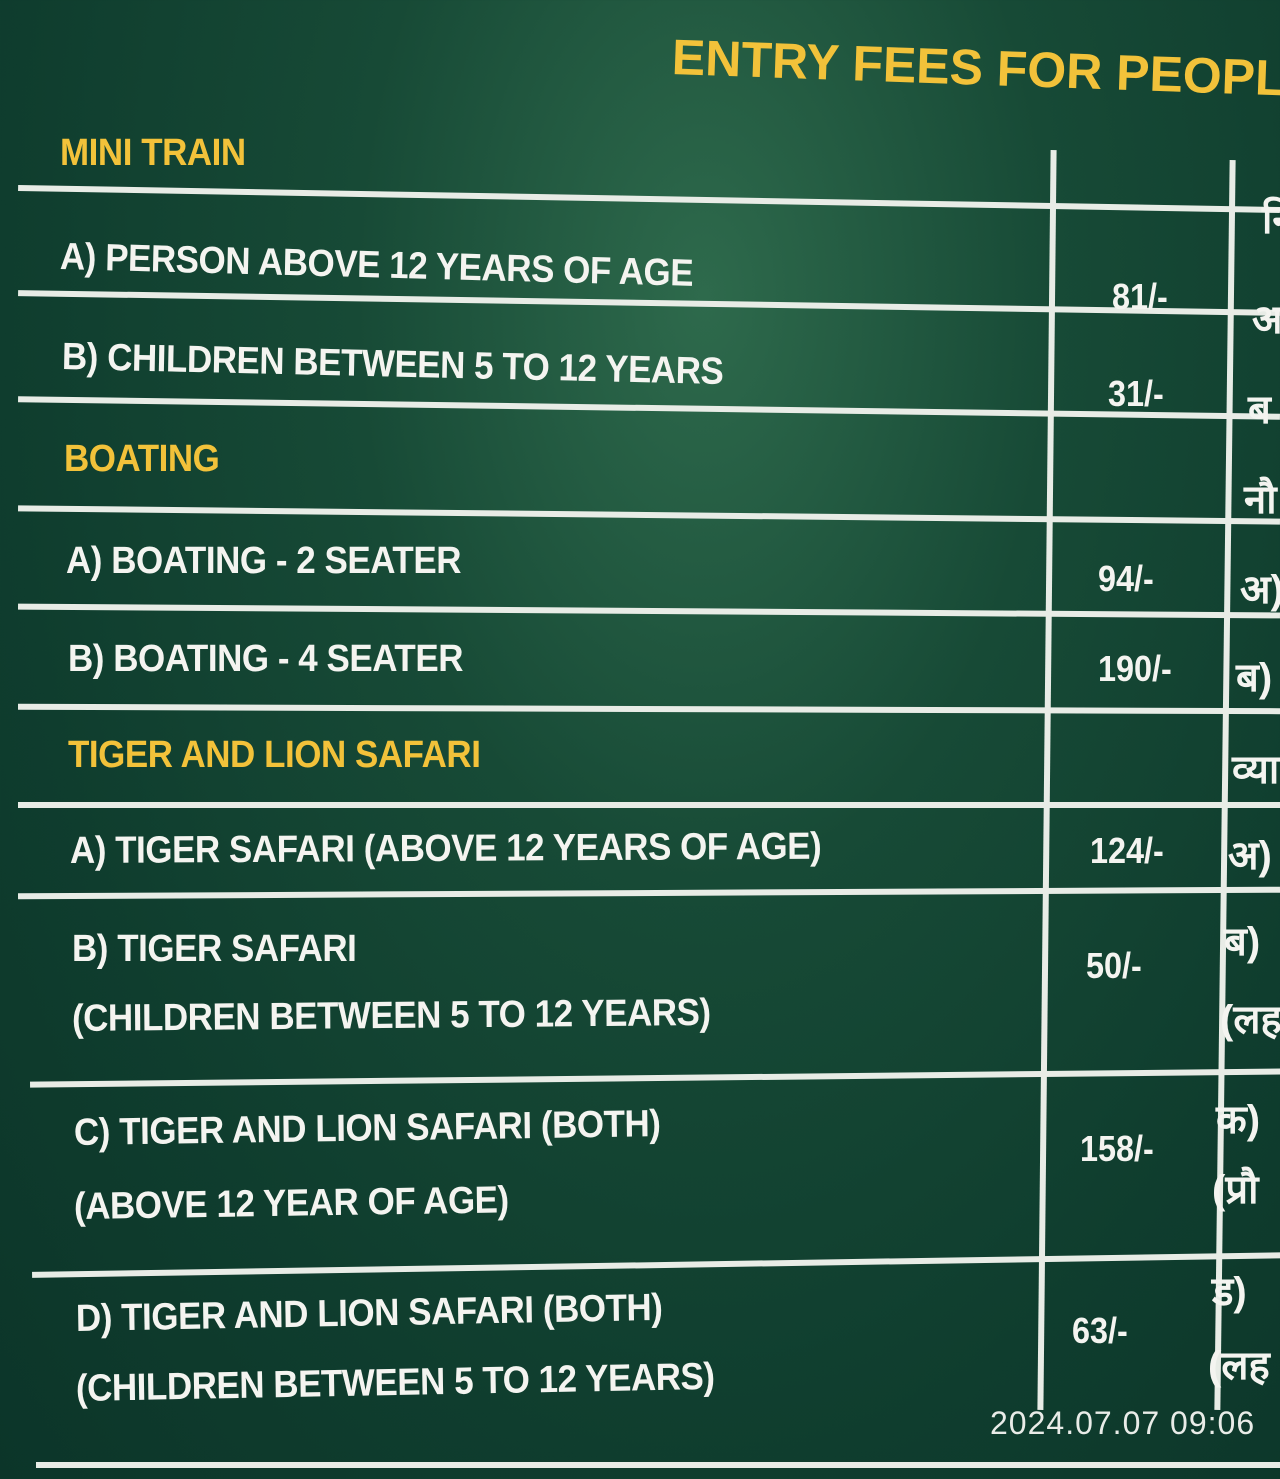  I want to click on fee-label: D) TIGER AND LION SAFARI (BOTH), so click(369, 1313).